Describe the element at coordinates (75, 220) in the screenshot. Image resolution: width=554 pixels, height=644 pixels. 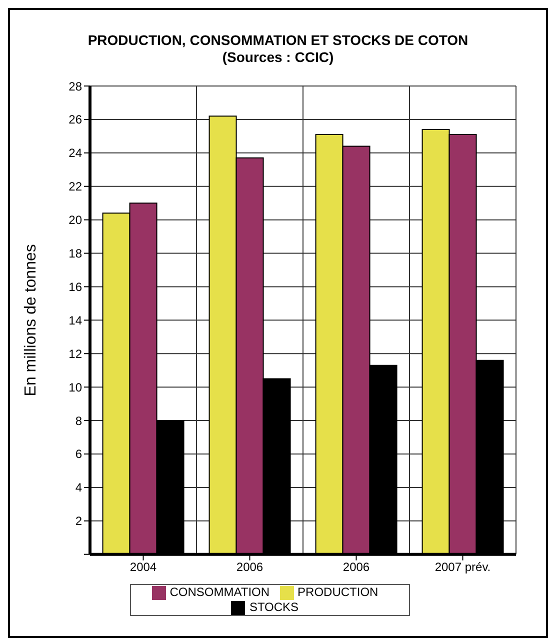
I see `y-tick-label: 20` at that location.